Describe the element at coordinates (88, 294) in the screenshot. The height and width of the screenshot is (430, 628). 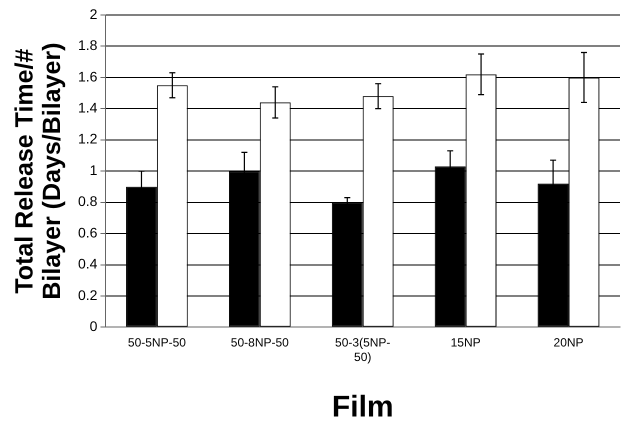
I see `y-tick-label: 0.2` at that location.